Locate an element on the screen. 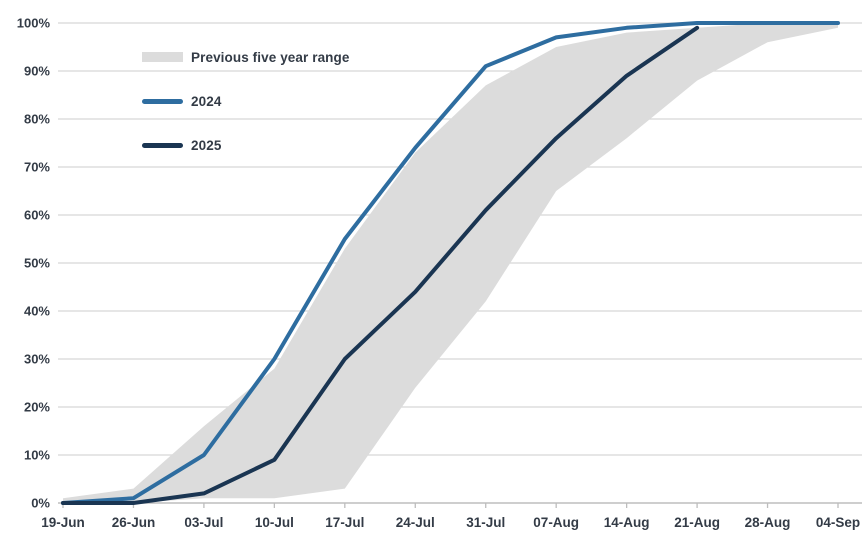 The image size is (868, 544). y-tick-label: 90% is located at coordinates (37, 71).